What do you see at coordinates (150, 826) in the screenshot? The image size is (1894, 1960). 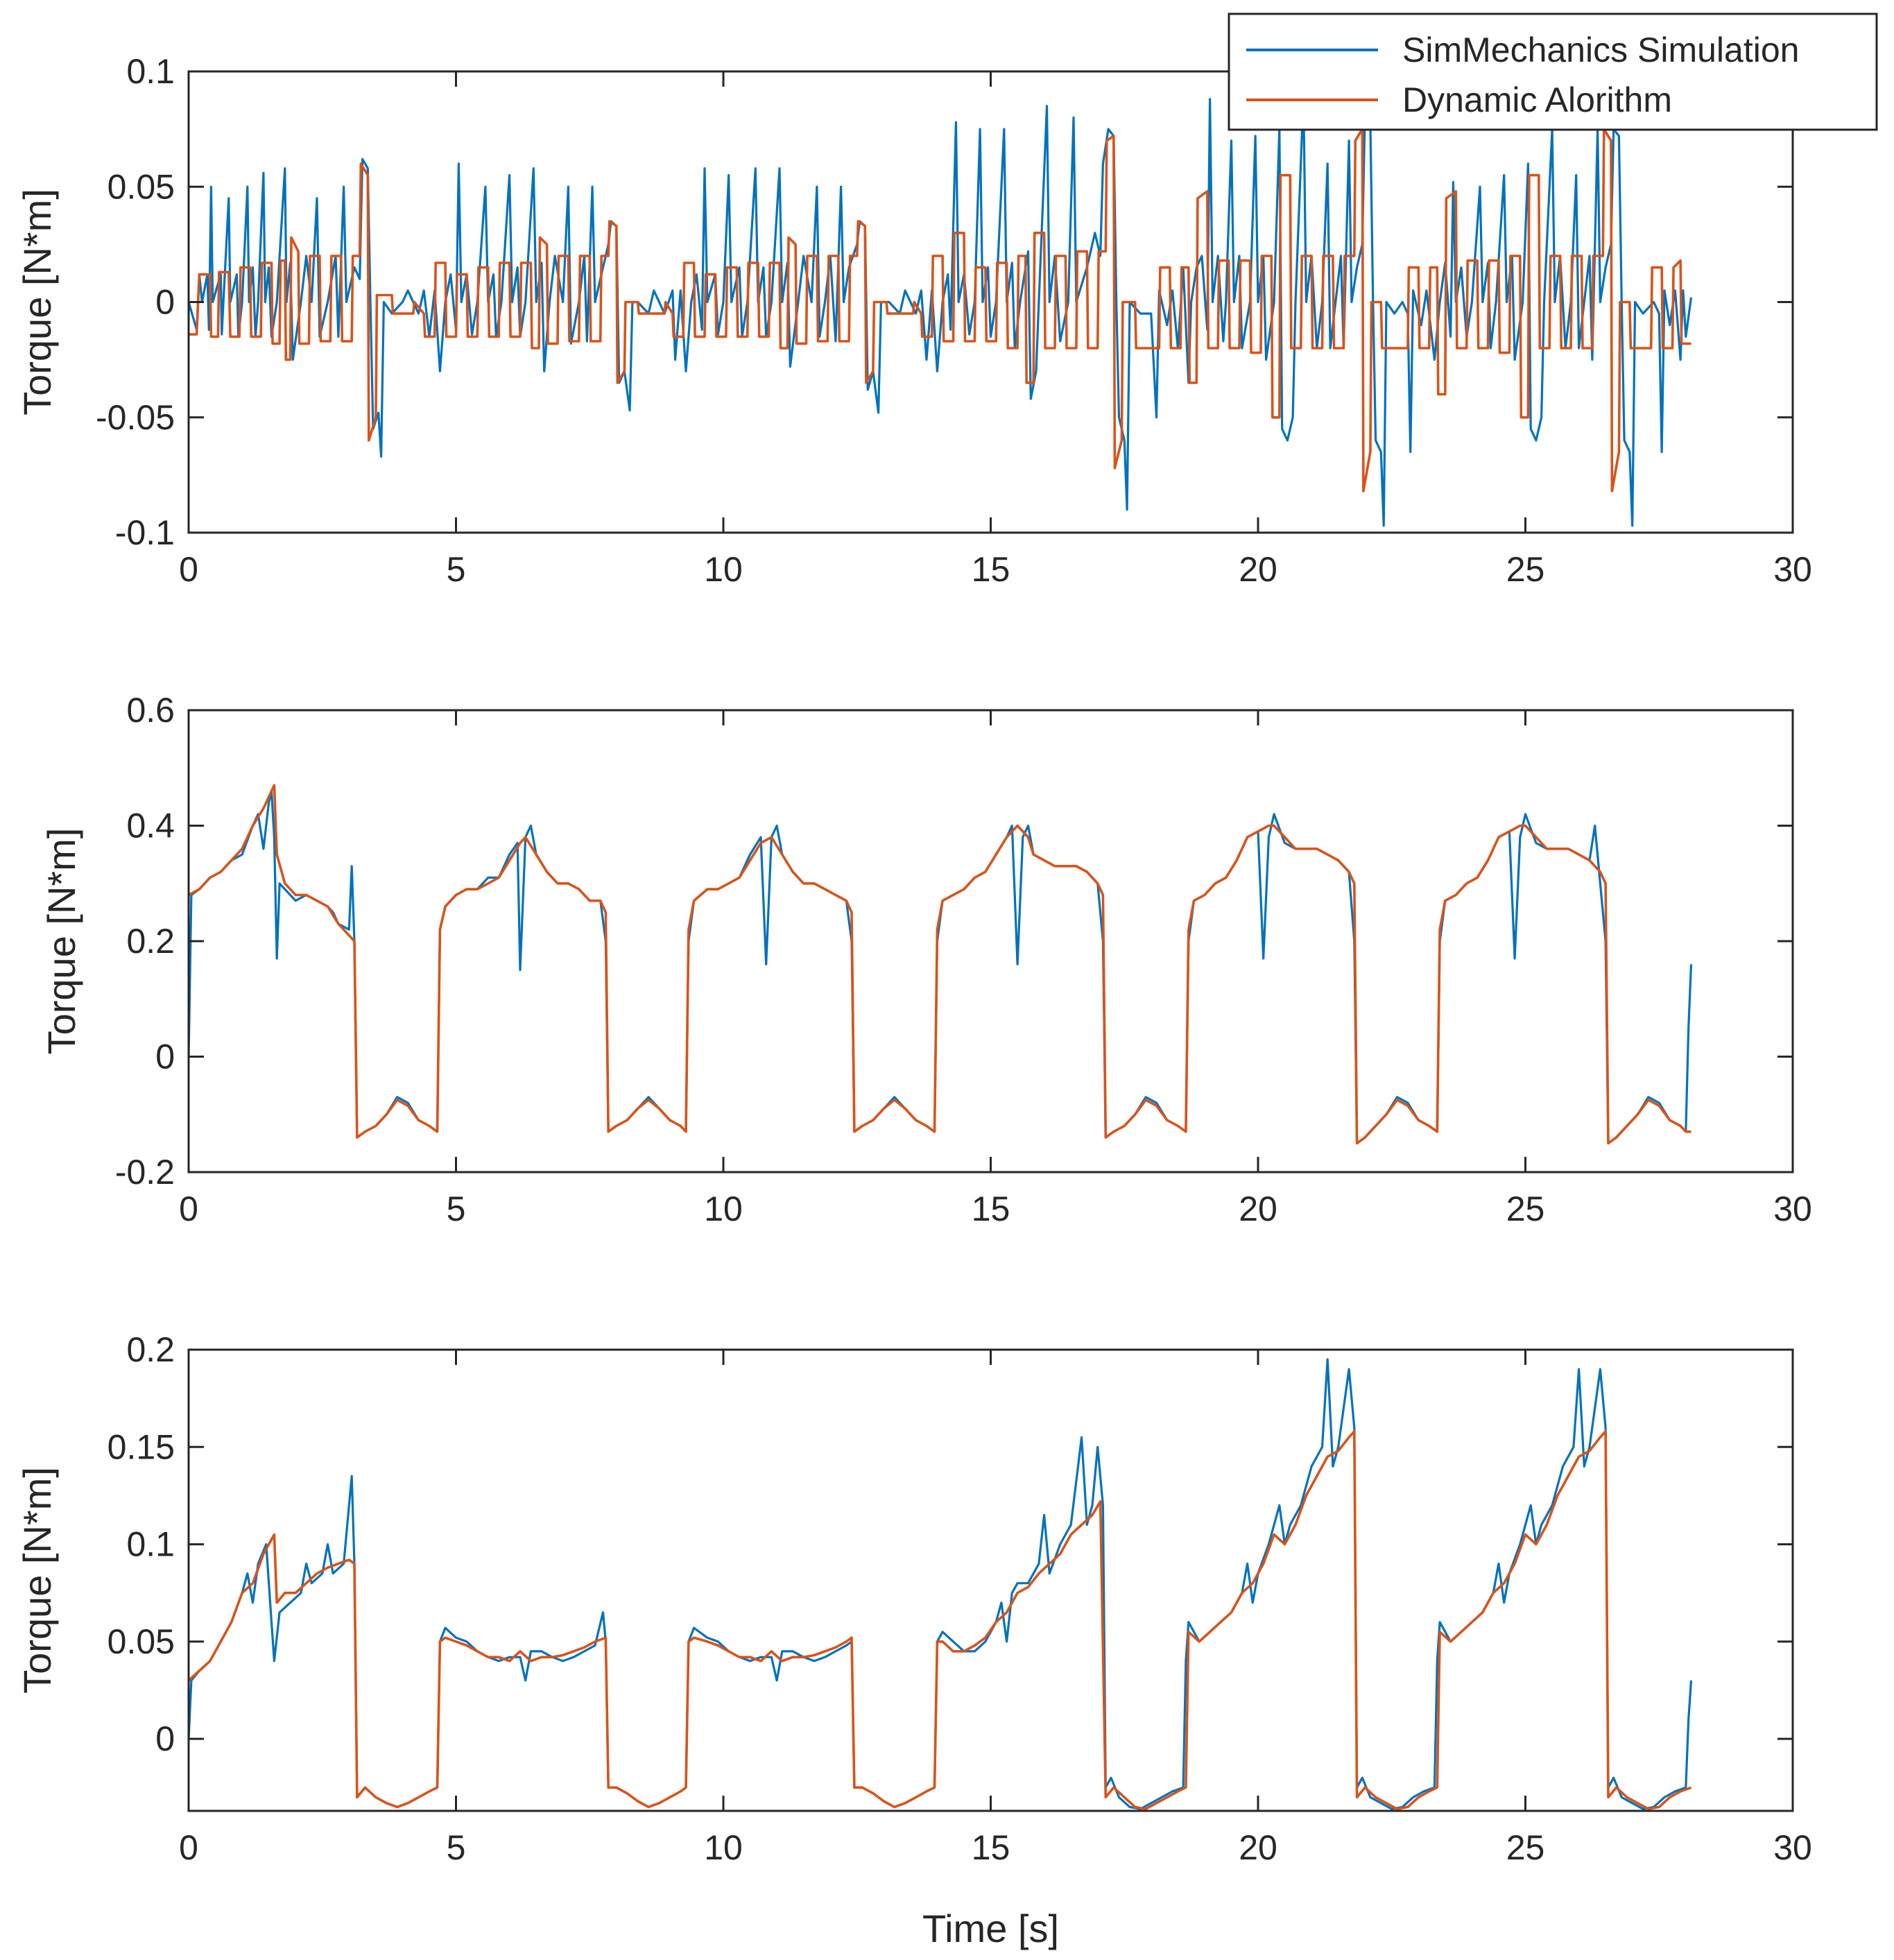 I see `y-tick-label: 0.4` at bounding box center [150, 826].